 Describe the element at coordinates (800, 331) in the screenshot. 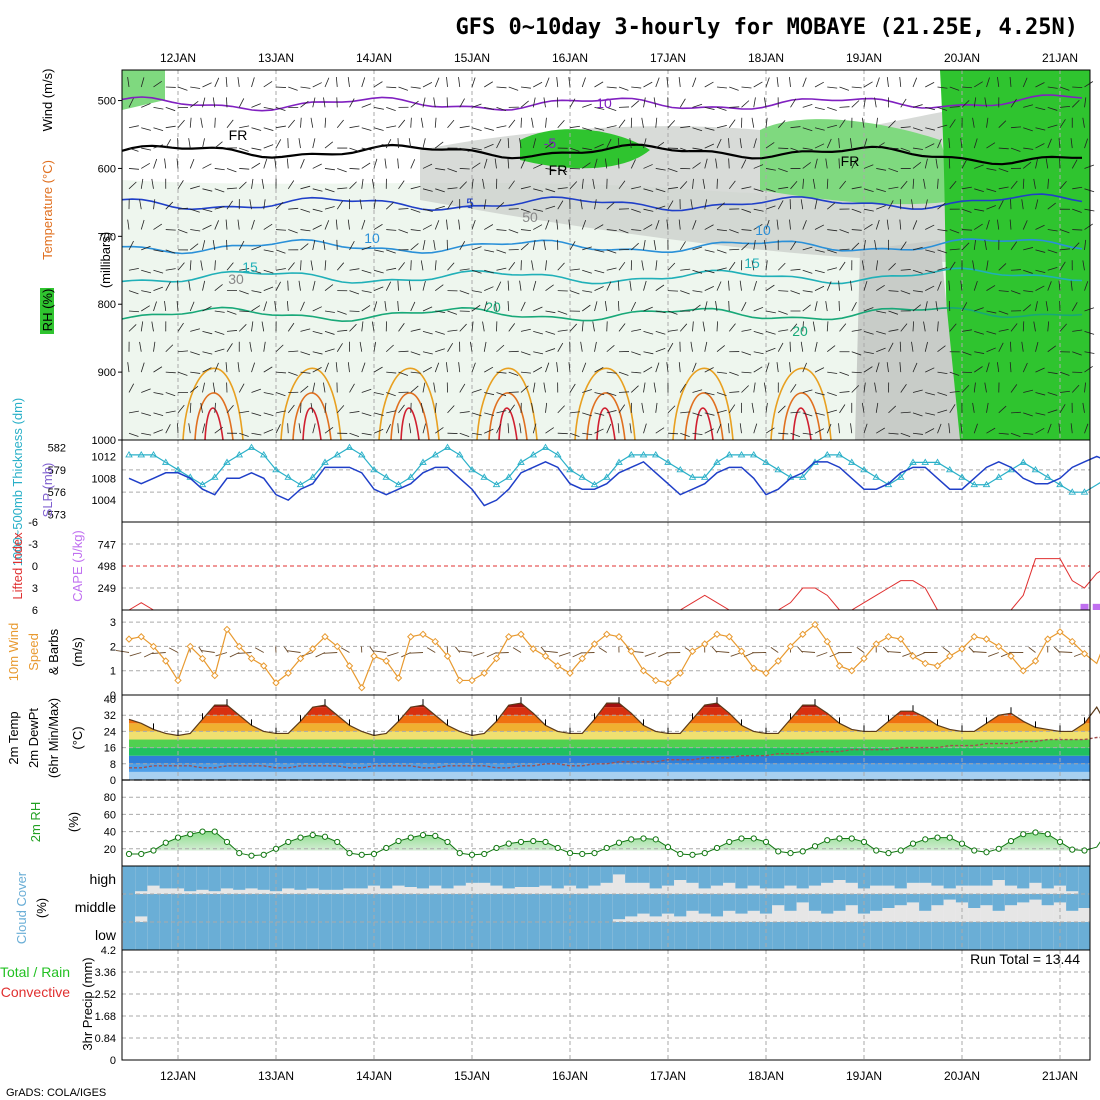

I see `contour-label: 20` at that location.